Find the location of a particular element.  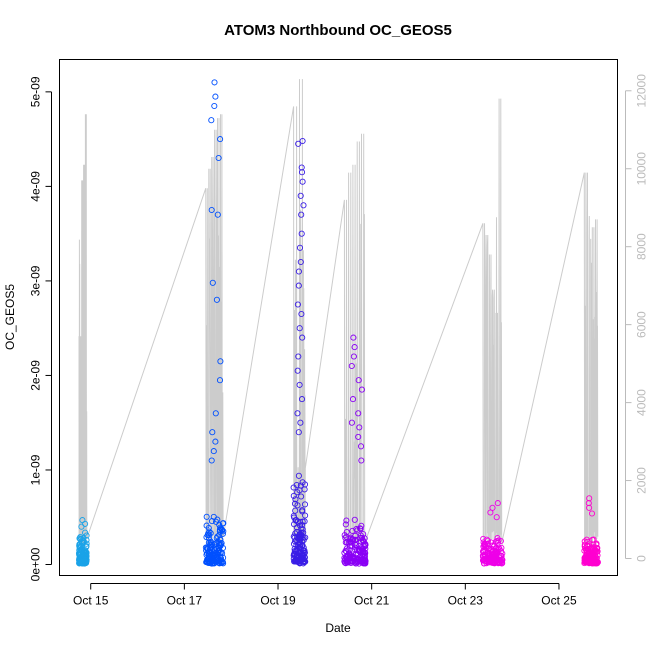

y2-tick-label: 6000 is located at coordinates (642, 324).